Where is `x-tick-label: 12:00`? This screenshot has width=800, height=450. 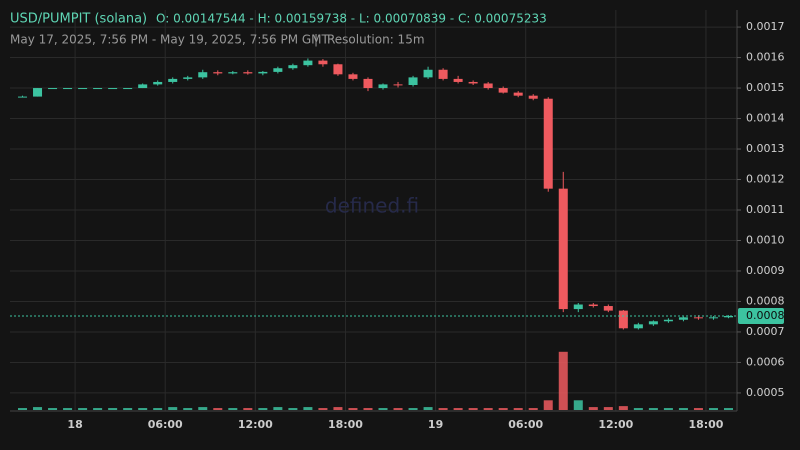 x-tick-label: 12:00 is located at coordinates (615, 424).